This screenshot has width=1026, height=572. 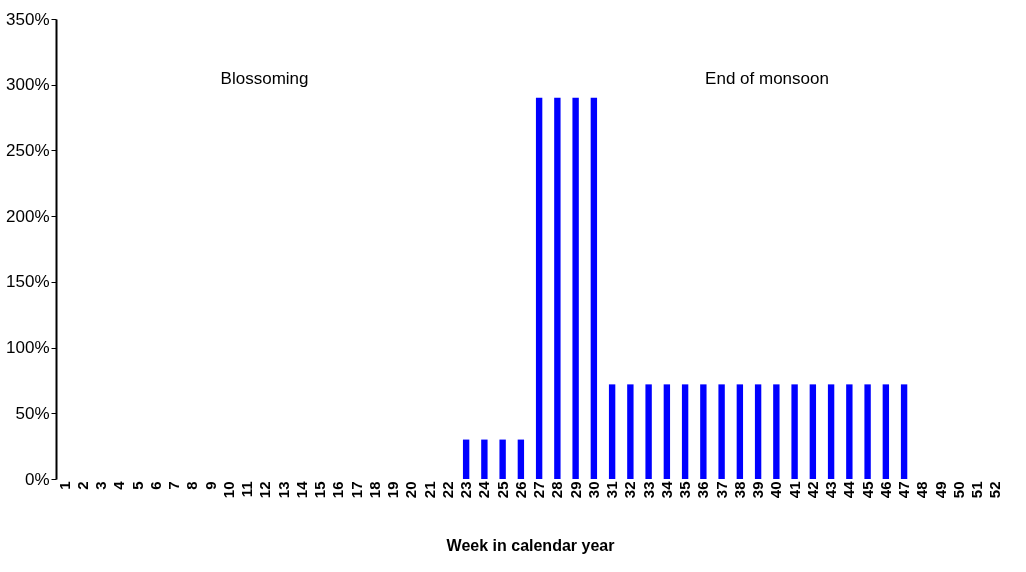 I want to click on y-tick-label: 0%, so click(x=37, y=479).